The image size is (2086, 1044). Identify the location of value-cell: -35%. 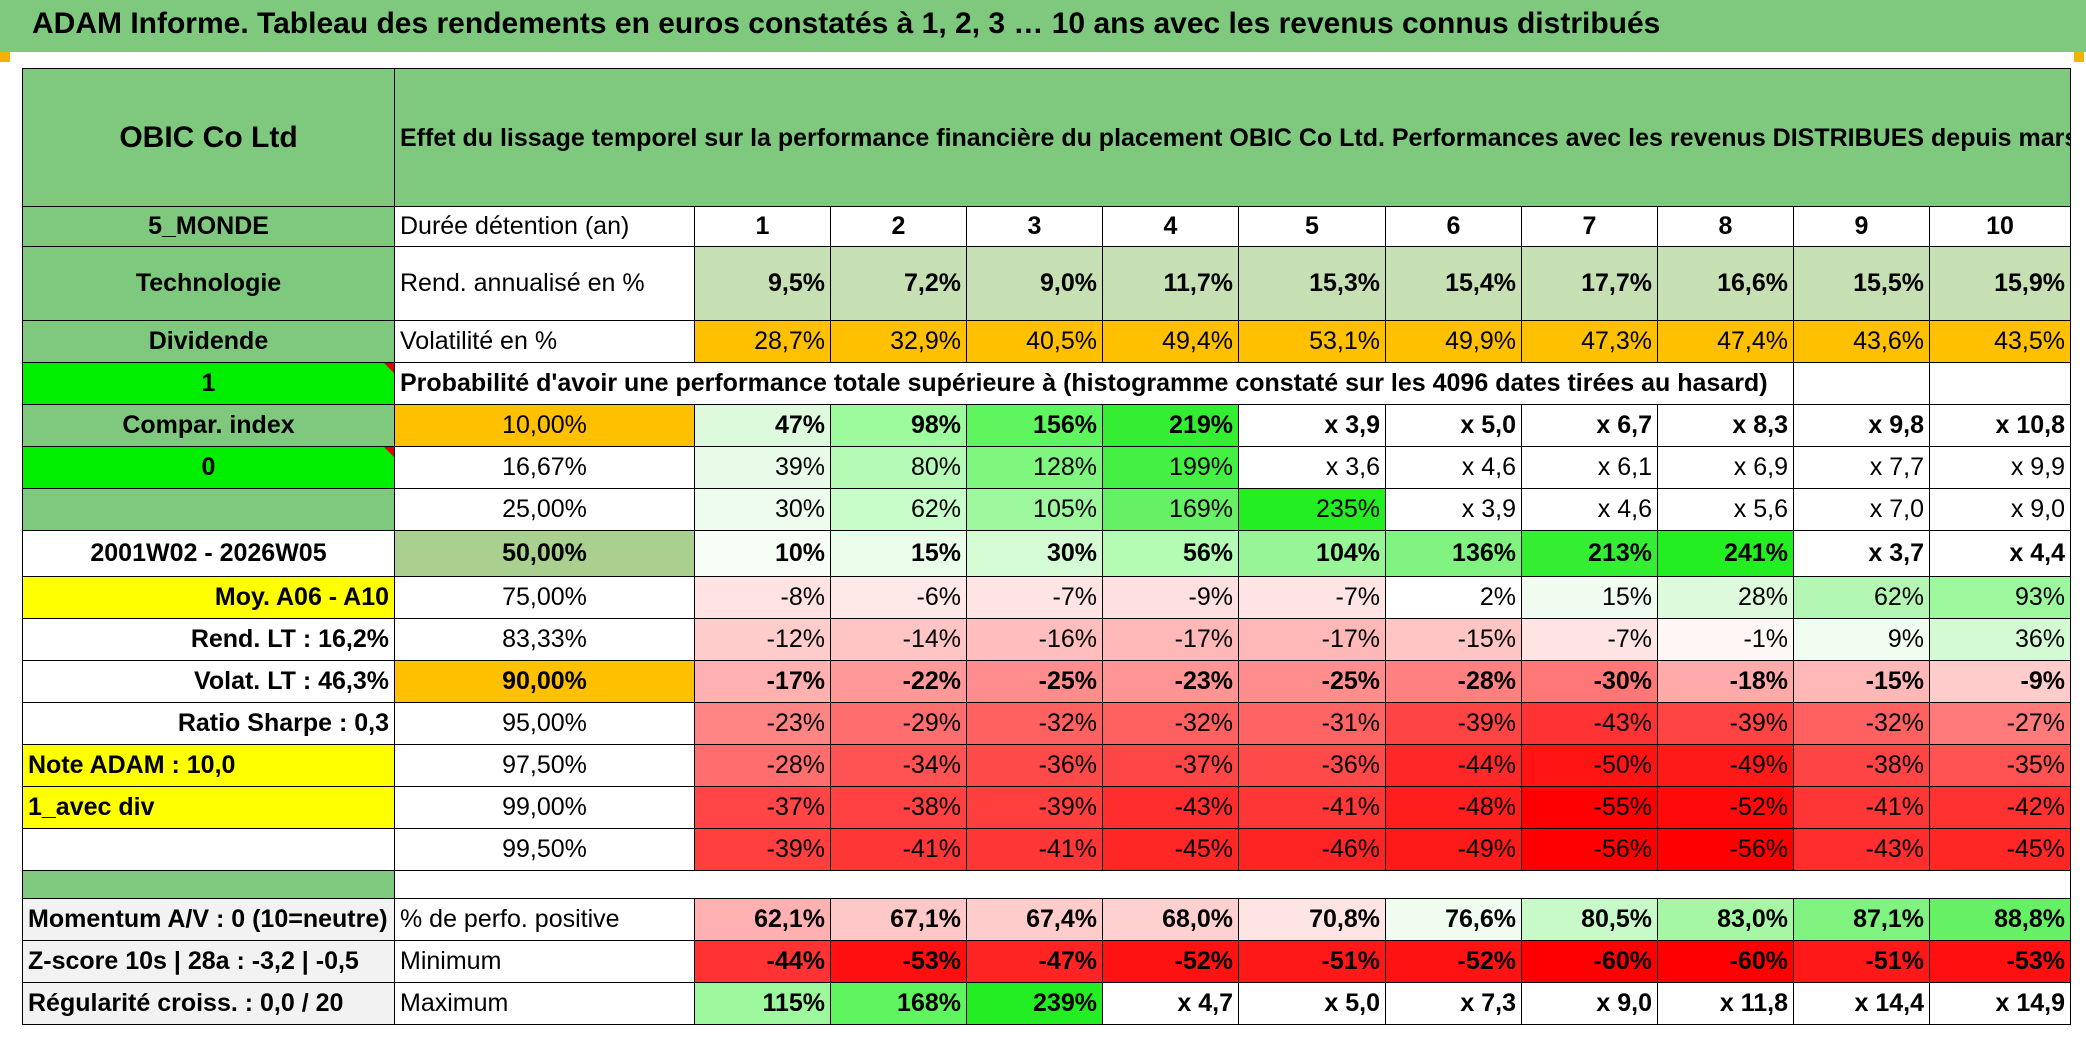
(2000, 765).